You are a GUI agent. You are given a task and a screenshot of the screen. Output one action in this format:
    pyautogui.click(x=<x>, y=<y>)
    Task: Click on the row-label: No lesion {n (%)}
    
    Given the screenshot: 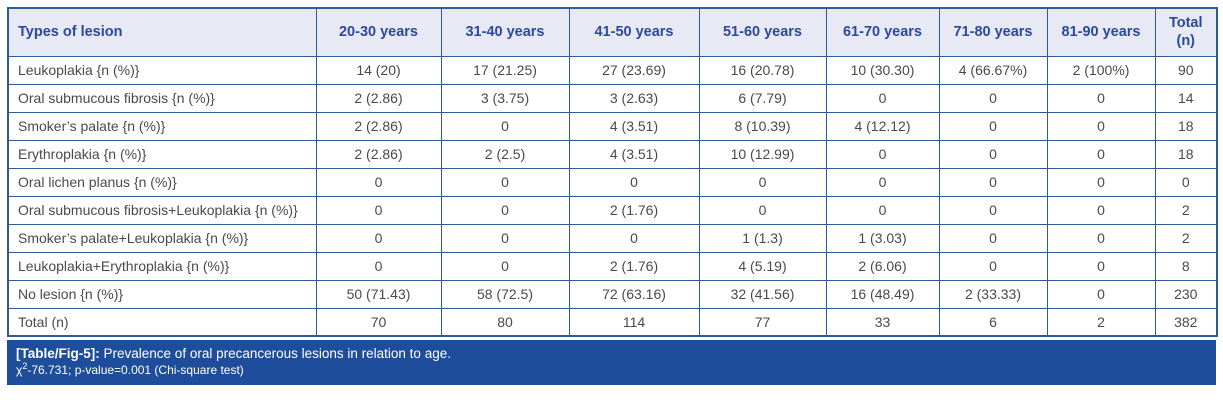 What is the action you would take?
    pyautogui.click(x=162, y=294)
    